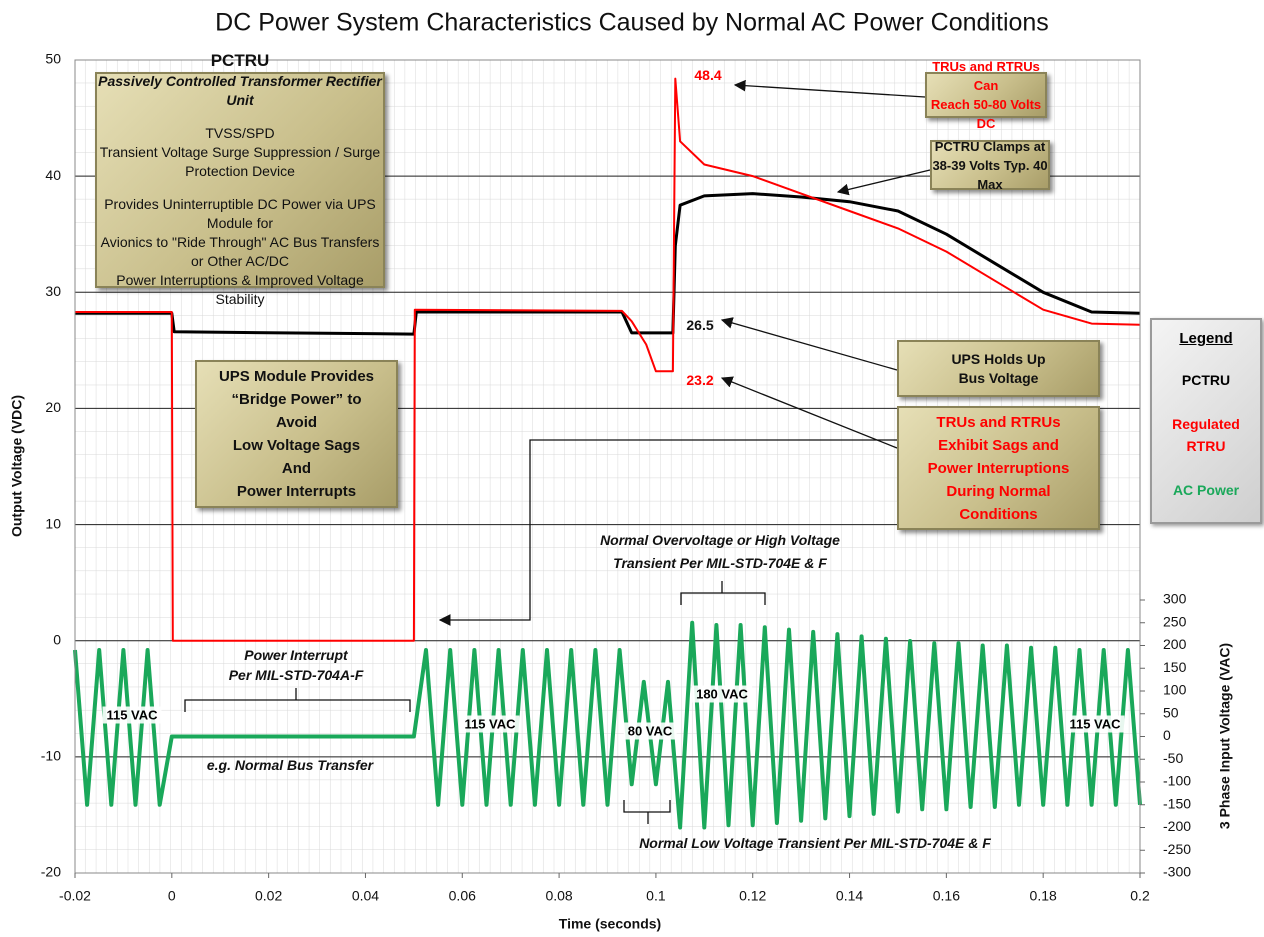 This screenshot has width=1264, height=937. What do you see at coordinates (946, 896) in the screenshot?
I see `x-tick-label: 0.16` at bounding box center [946, 896].